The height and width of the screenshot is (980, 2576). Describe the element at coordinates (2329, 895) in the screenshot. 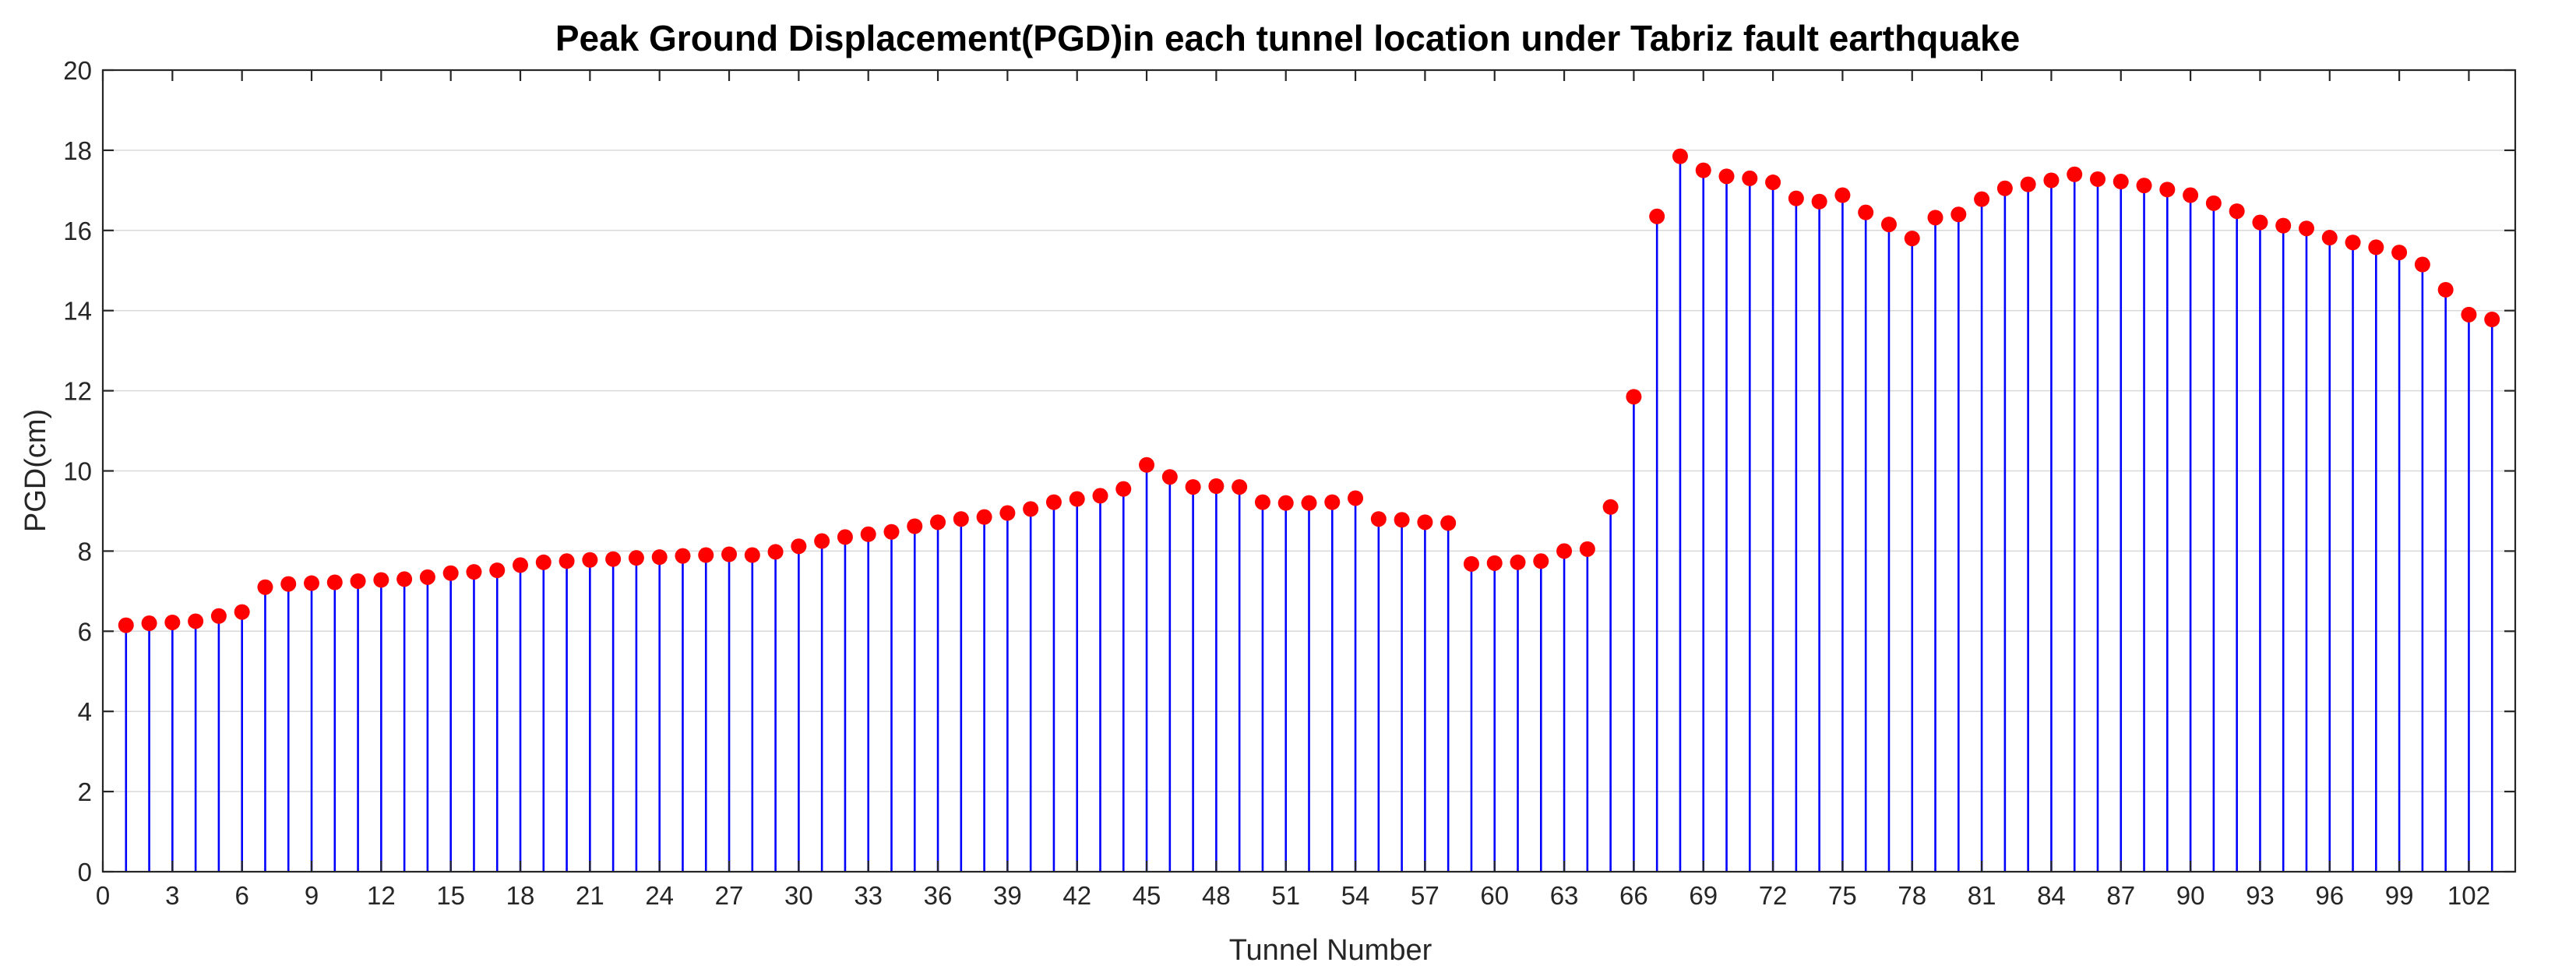

I see `x-tick-label: 96` at that location.